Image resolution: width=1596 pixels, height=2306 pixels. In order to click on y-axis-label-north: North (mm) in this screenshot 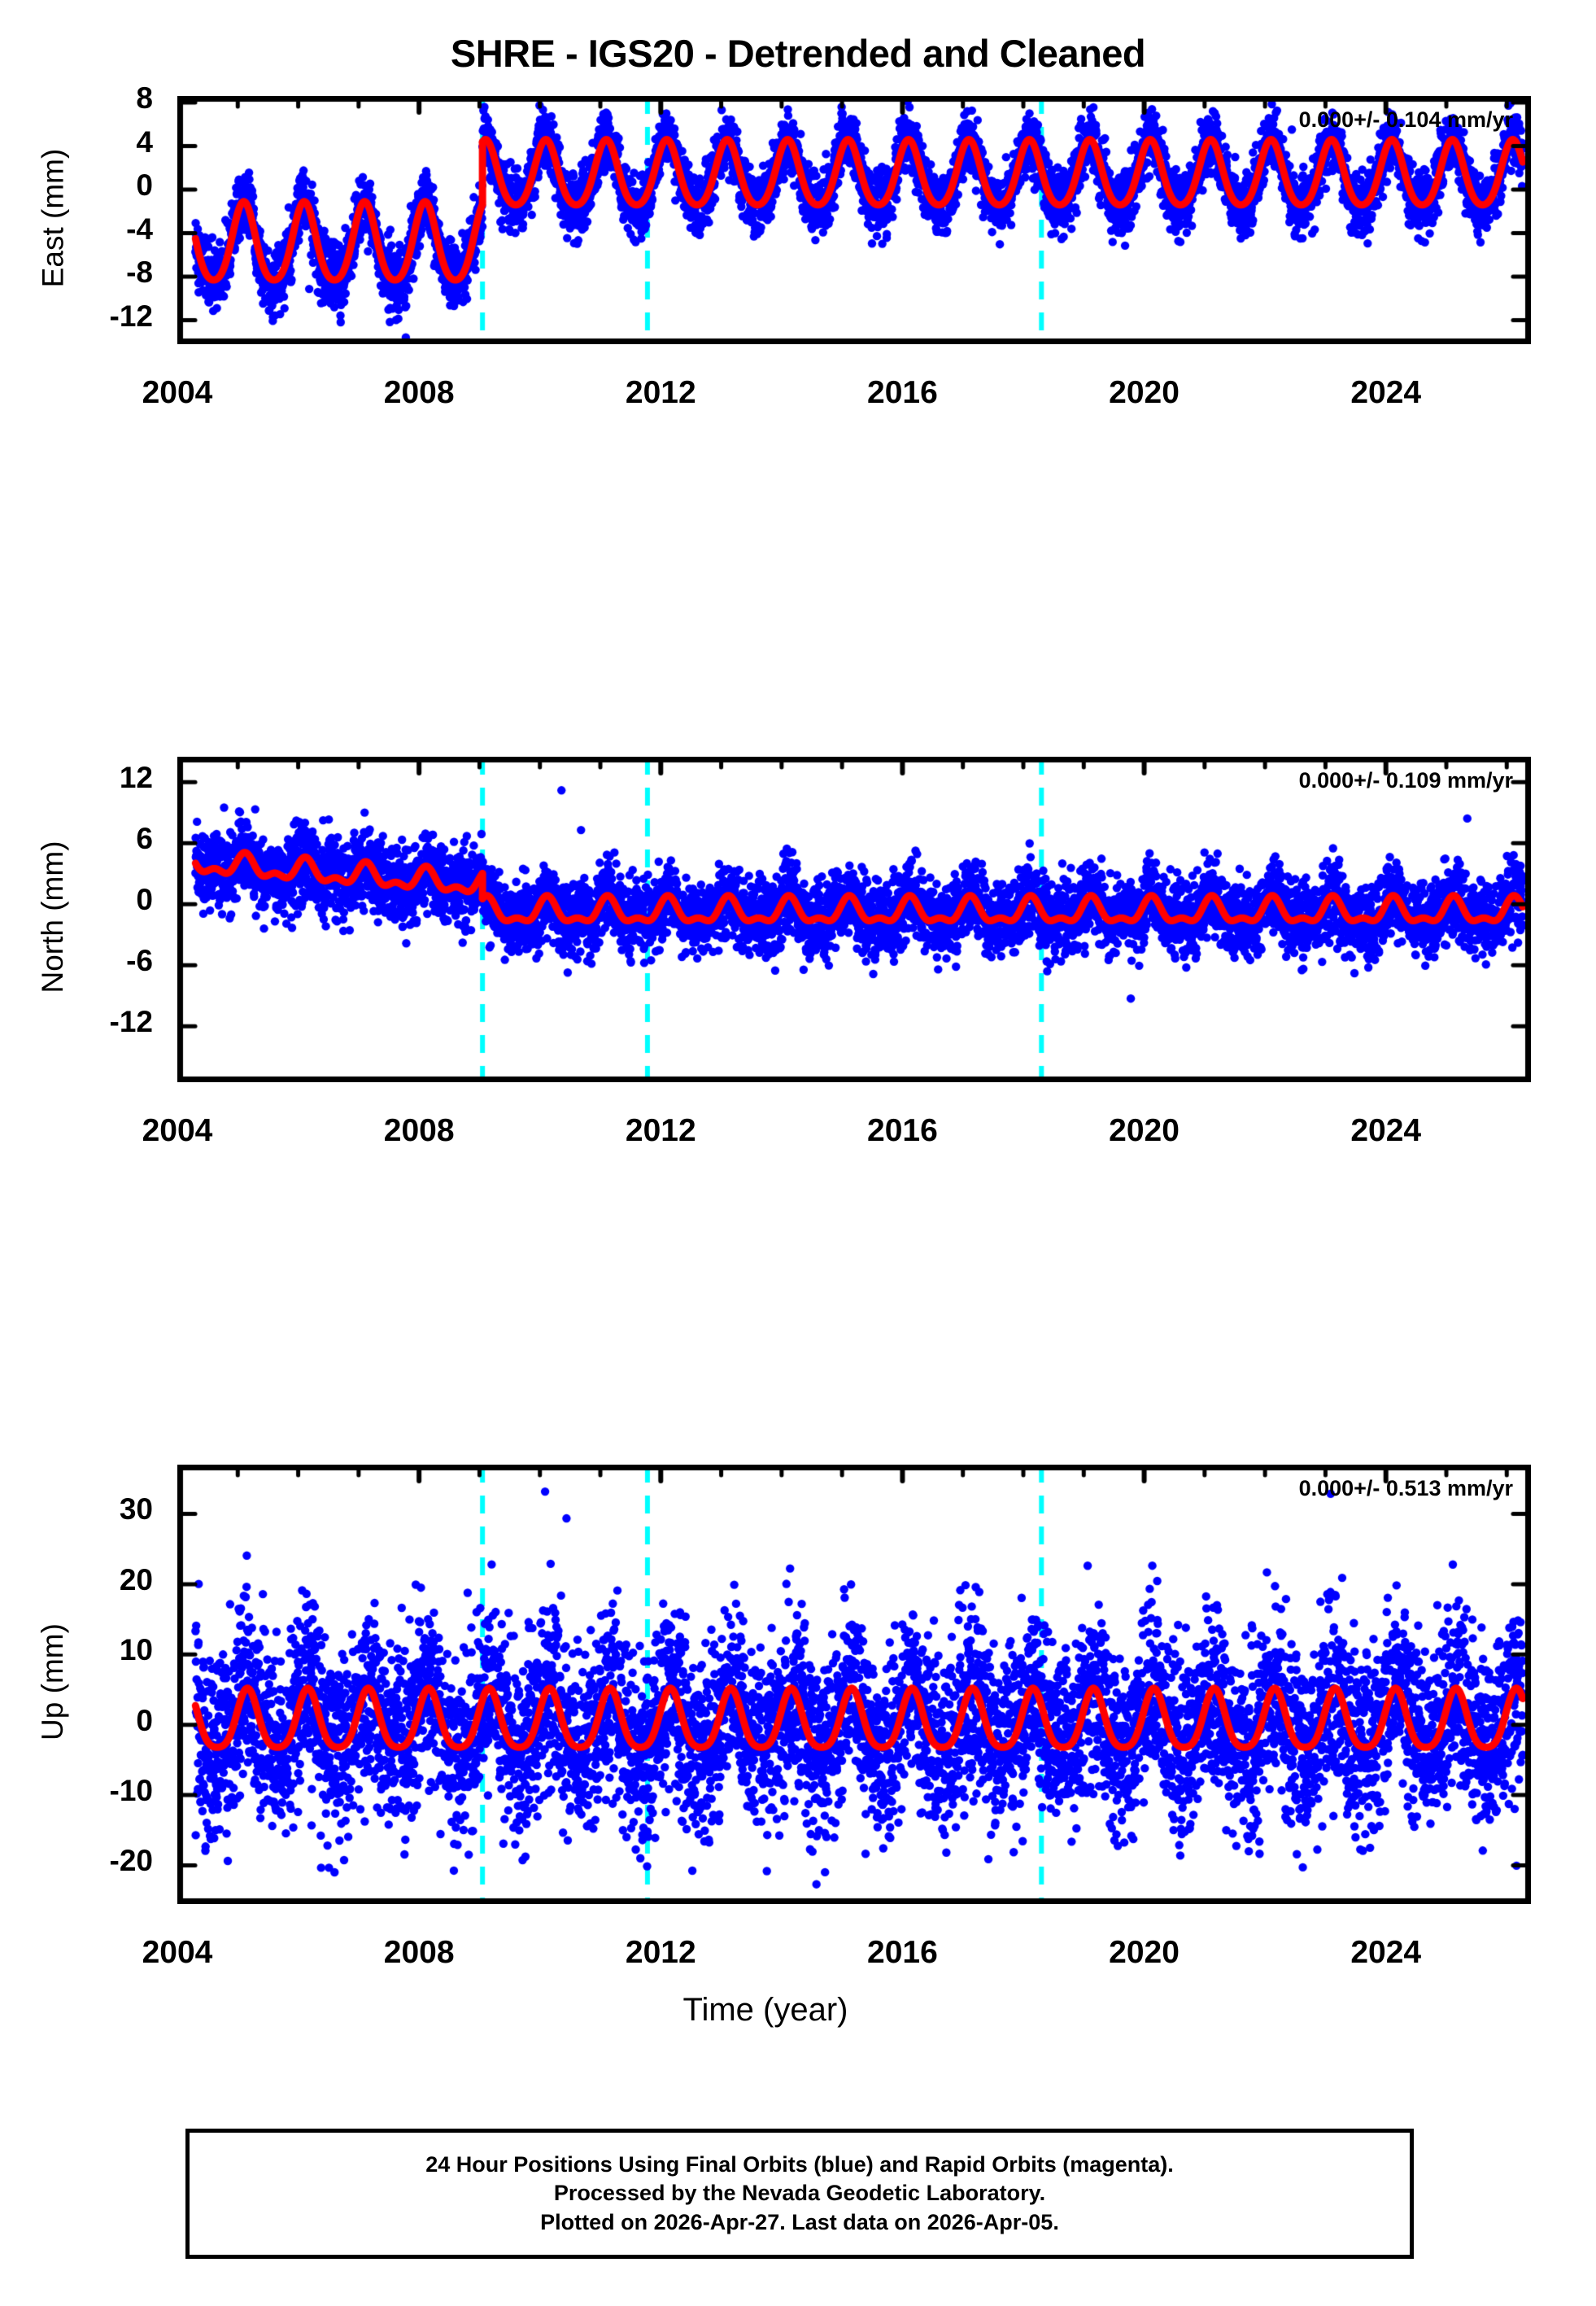, I will do `click(52, 917)`.